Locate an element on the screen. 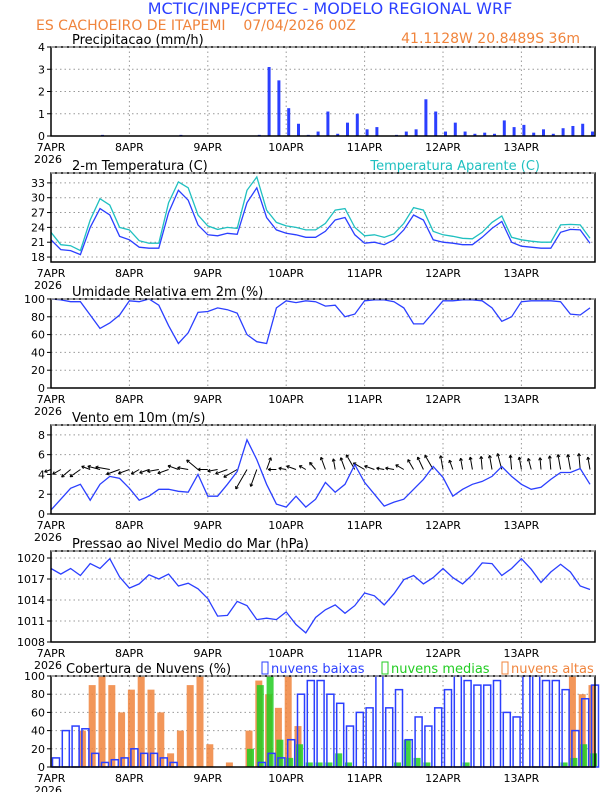 The height and width of the screenshot is (792, 612). header-coords: 41.1128W 20.8489S 36m is located at coordinates (490, 39).